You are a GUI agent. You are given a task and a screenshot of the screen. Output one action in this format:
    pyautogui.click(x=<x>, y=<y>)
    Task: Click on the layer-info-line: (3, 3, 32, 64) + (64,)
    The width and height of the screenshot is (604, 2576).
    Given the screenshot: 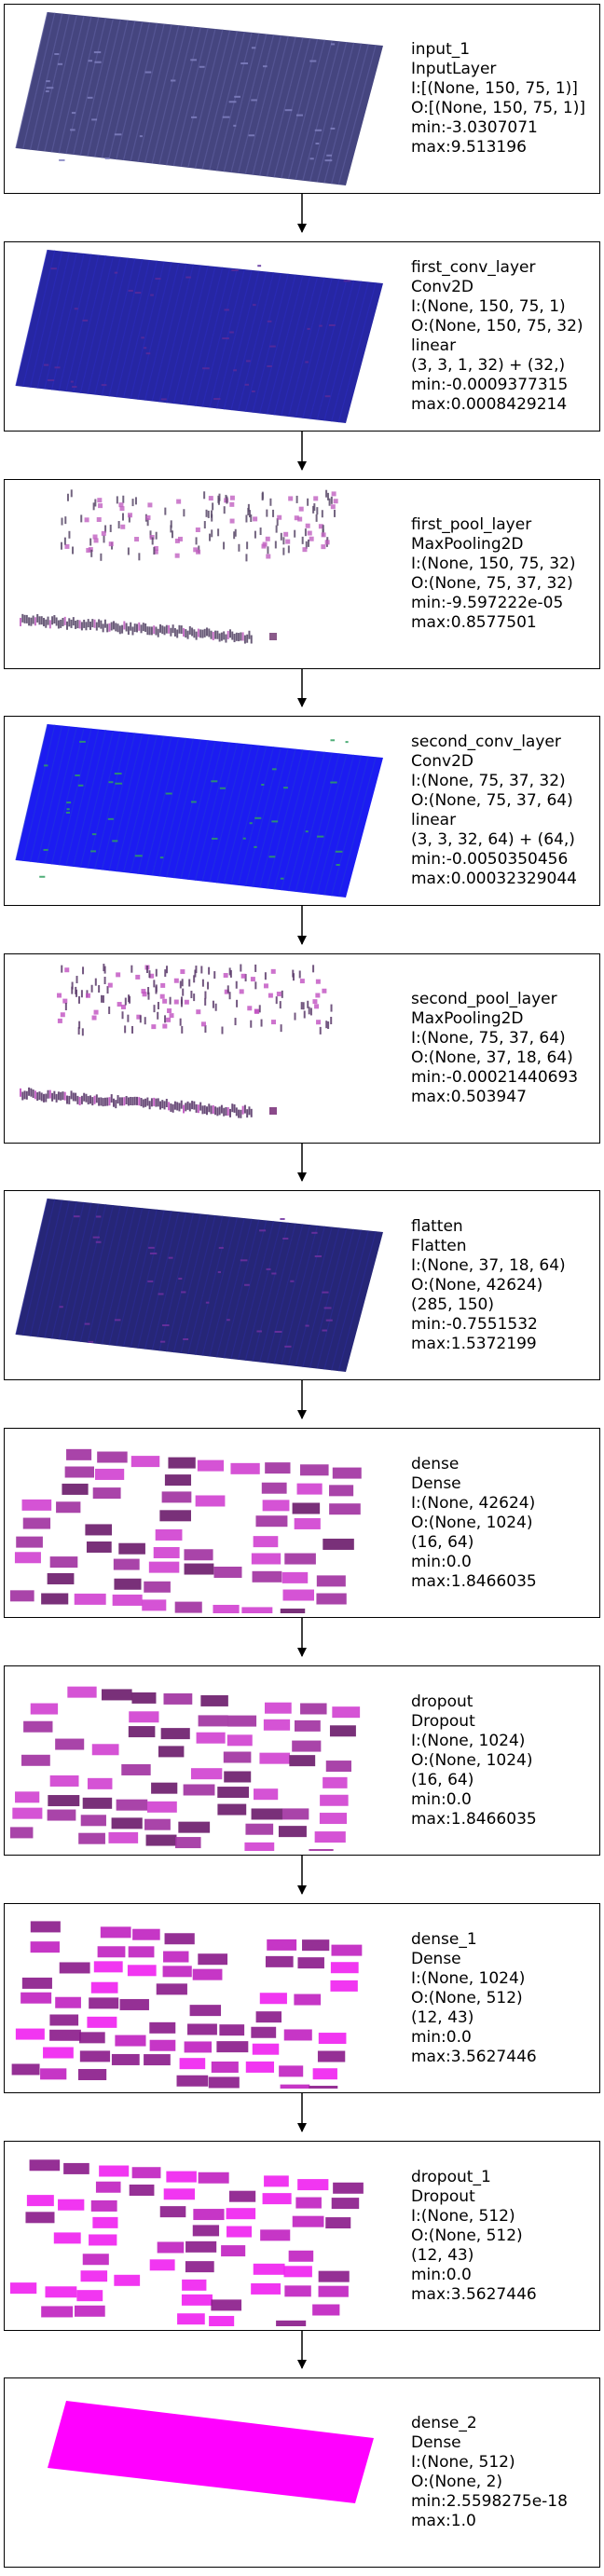 What is the action you would take?
    pyautogui.click(x=493, y=839)
    